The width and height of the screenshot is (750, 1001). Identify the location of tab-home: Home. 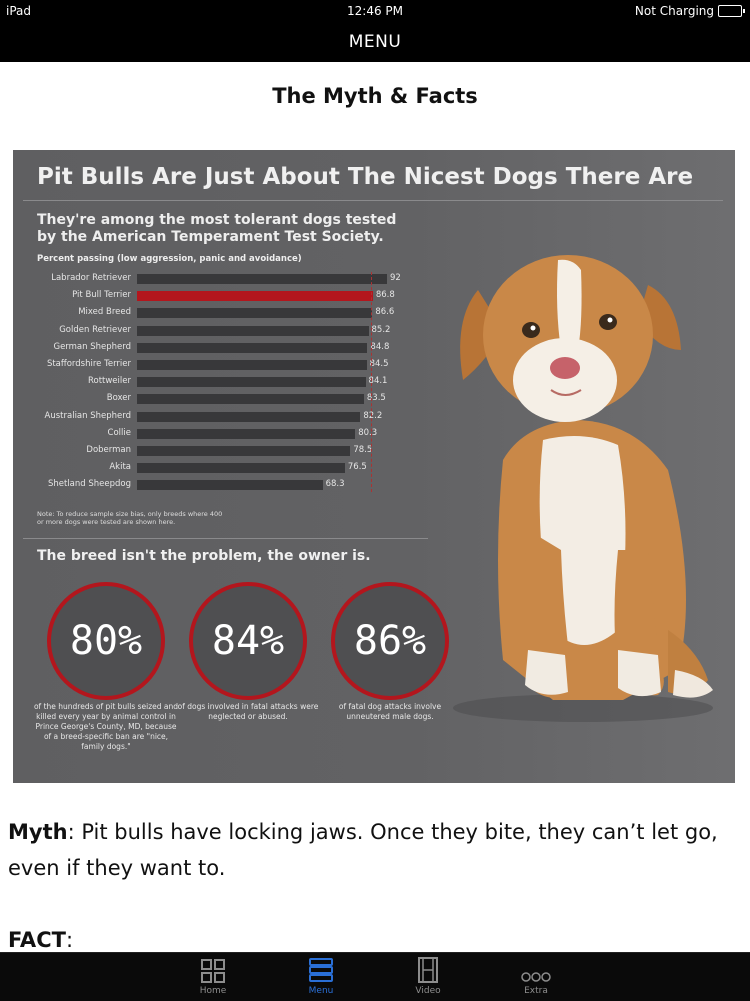
(213, 977).